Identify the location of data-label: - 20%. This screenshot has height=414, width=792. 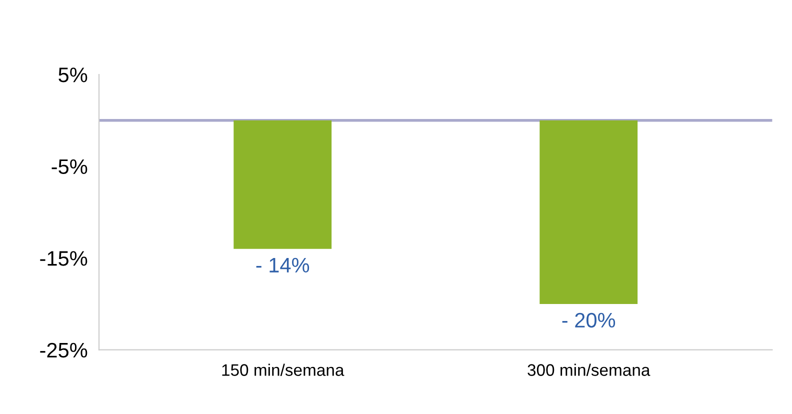
(589, 320).